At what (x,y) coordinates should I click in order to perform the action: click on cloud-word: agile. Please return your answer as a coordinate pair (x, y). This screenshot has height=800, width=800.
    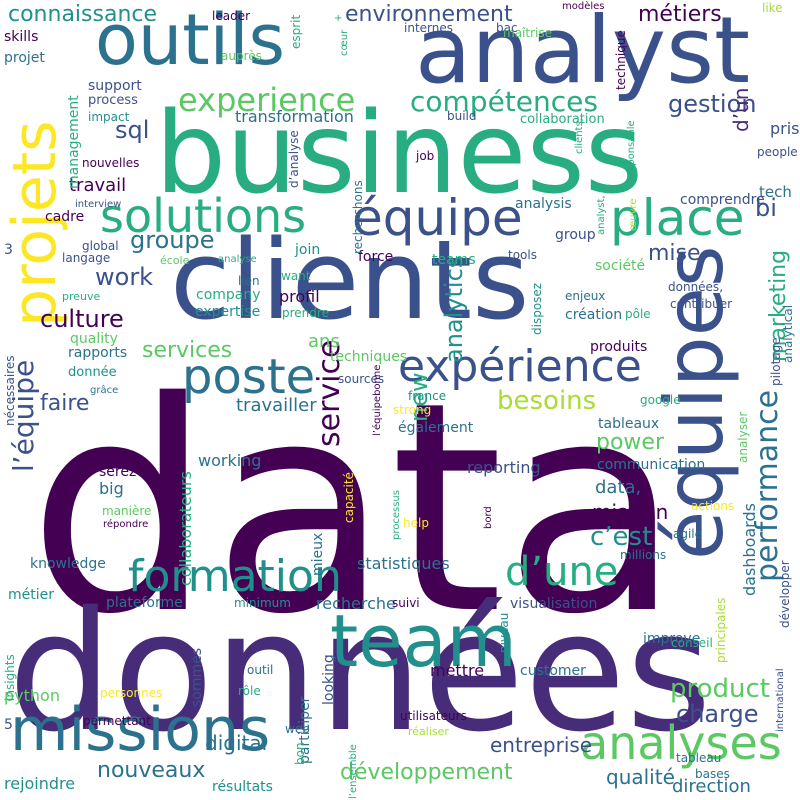
    Looking at the image, I should click on (688, 534).